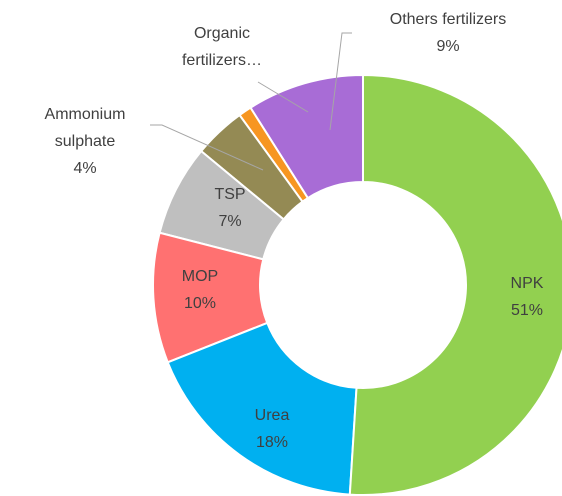 This screenshot has width=562, height=496. I want to click on value-label: 9%, so click(448, 46).